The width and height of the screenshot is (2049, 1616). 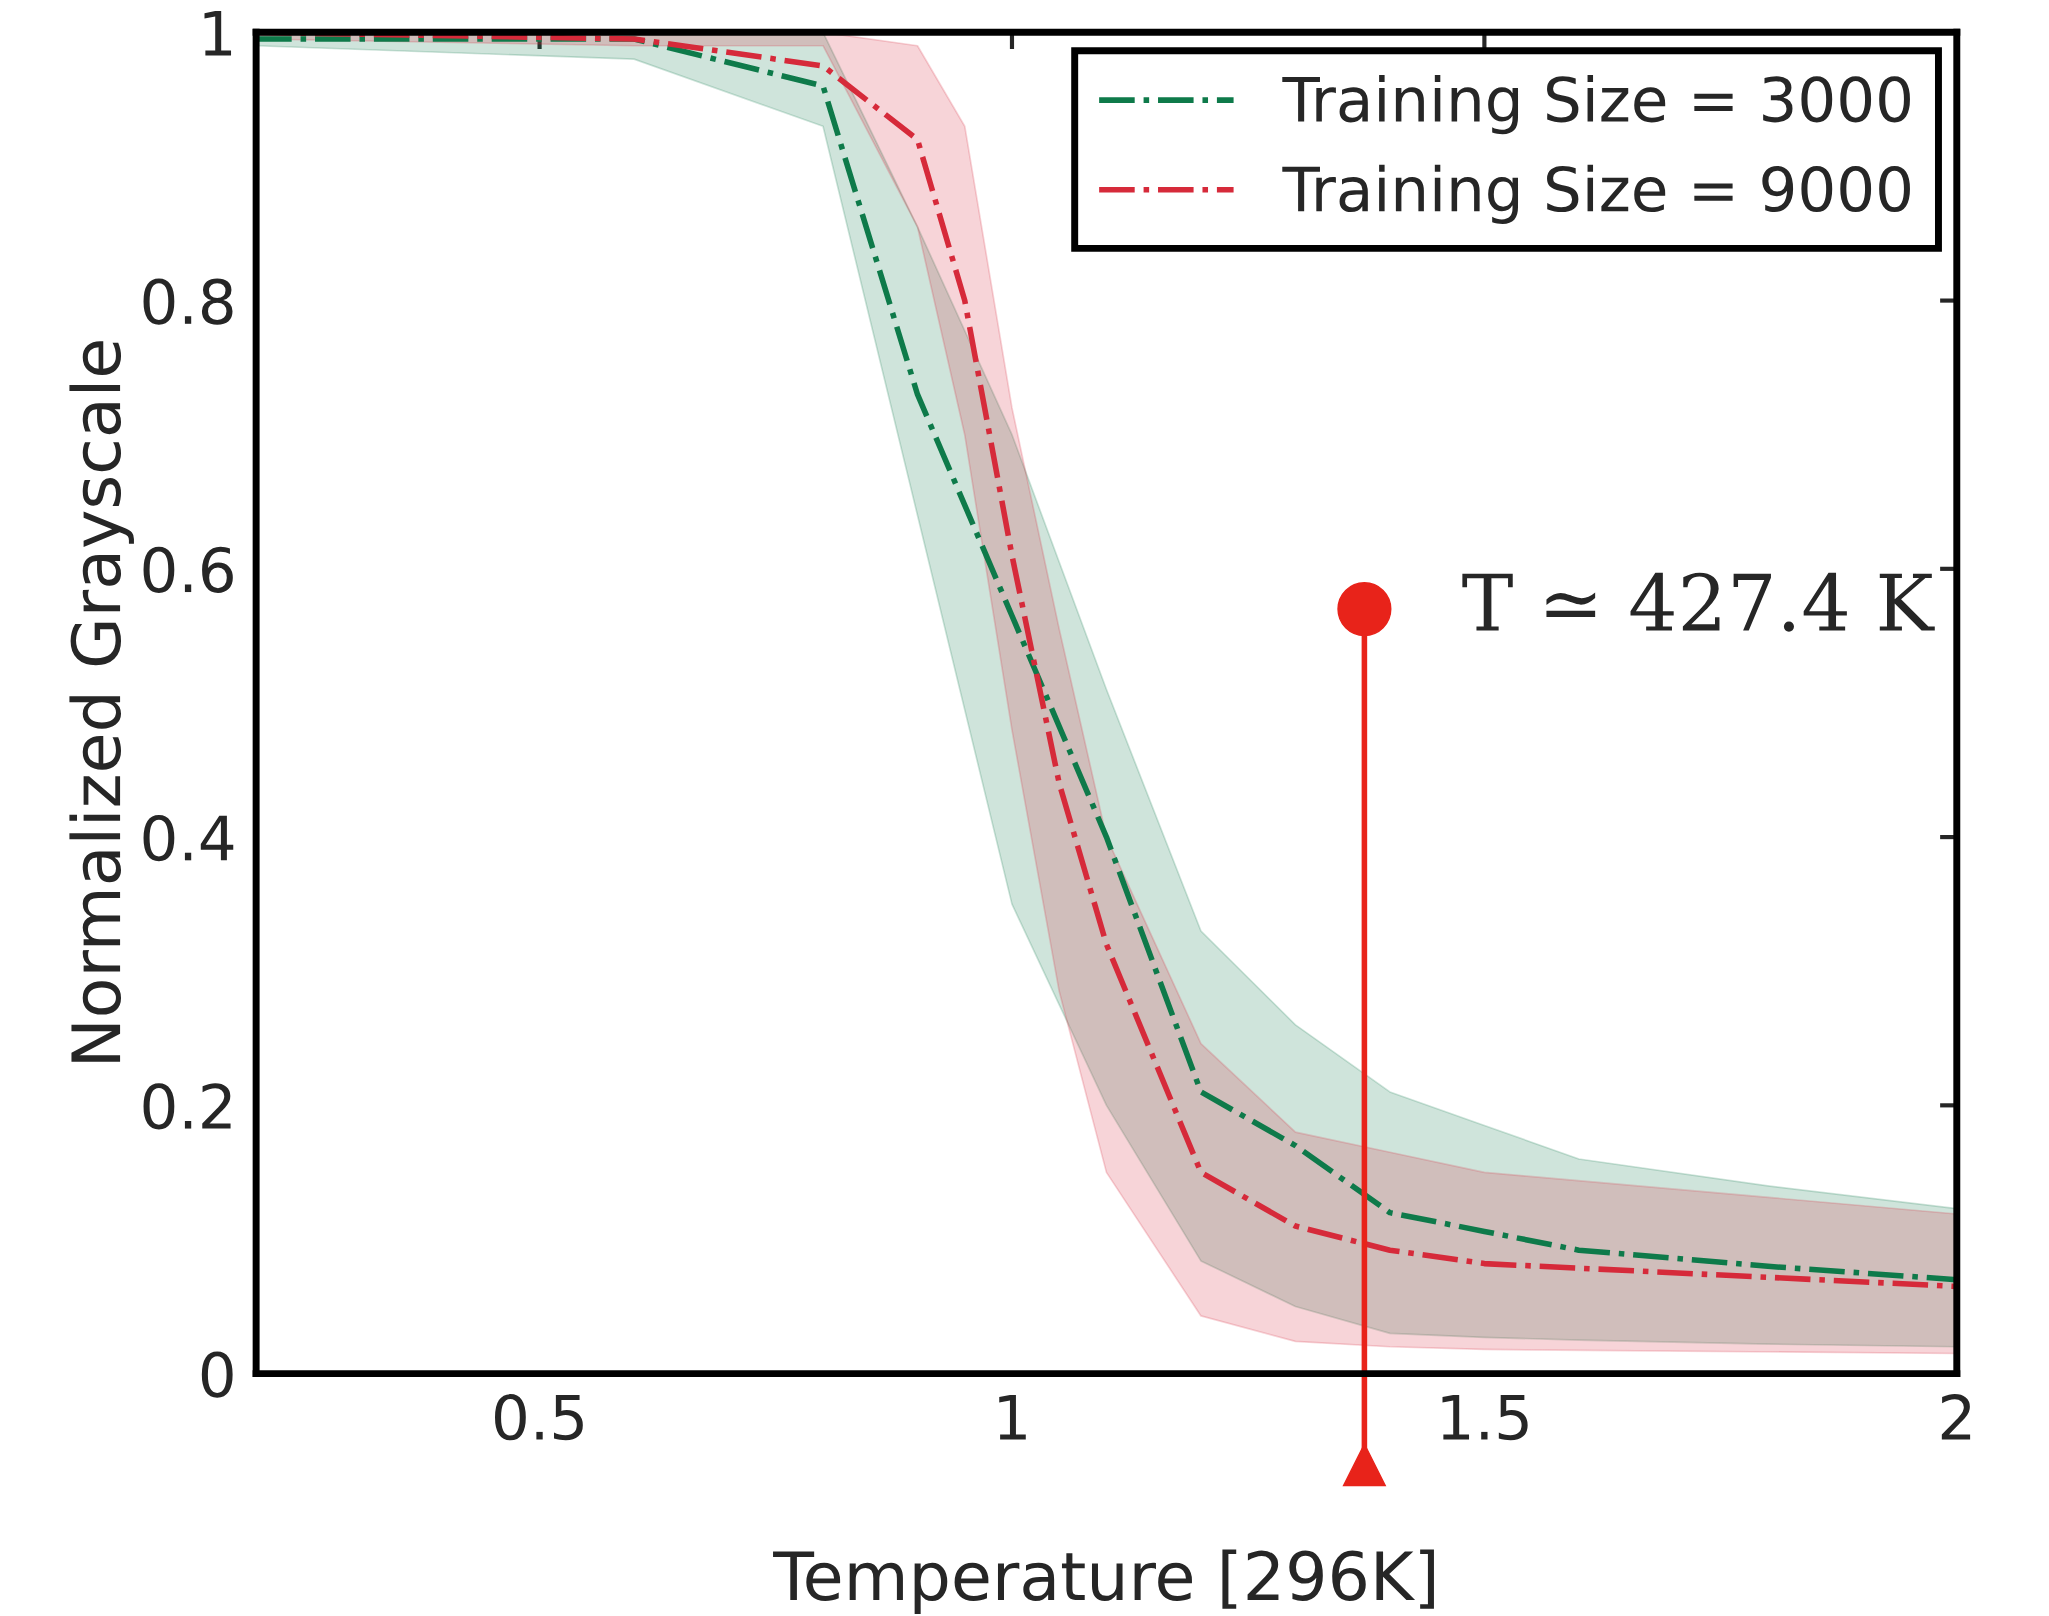 What do you see at coordinates (188, 838) in the screenshot?
I see `y-tick-label: 0.4` at bounding box center [188, 838].